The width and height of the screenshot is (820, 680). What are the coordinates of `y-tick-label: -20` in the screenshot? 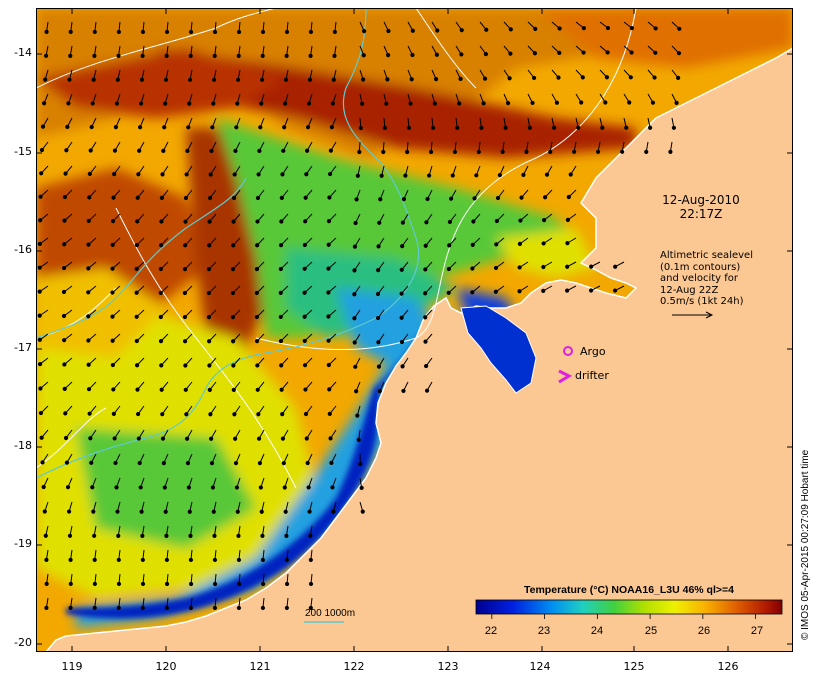 It's located at (23, 642).